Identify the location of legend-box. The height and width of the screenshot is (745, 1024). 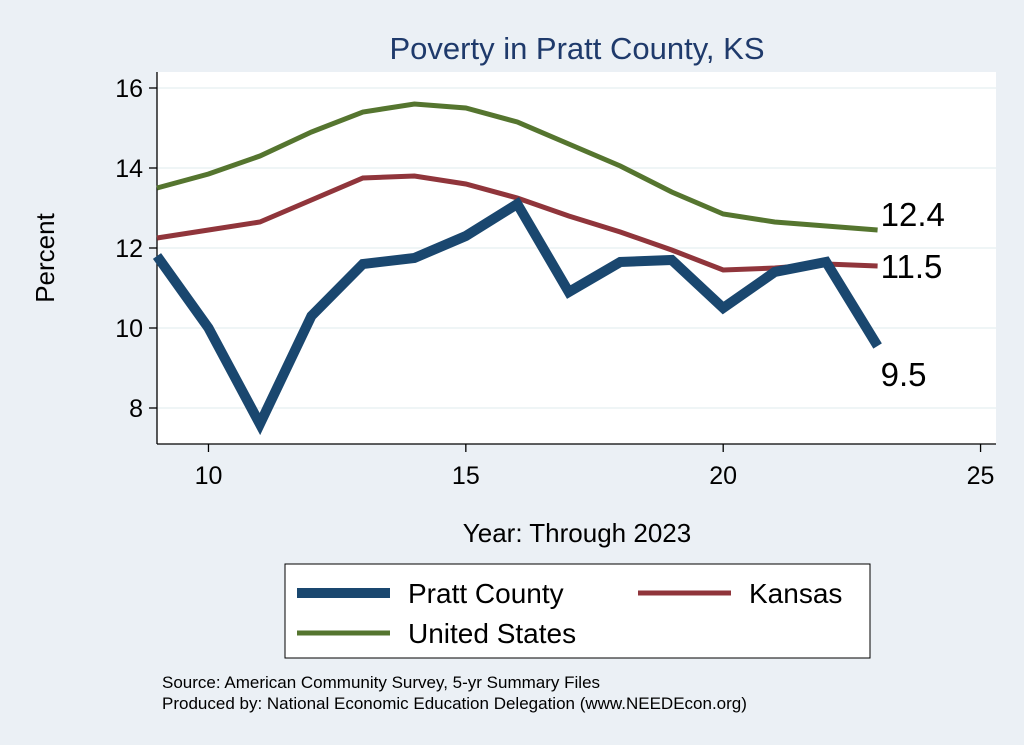
(577, 611).